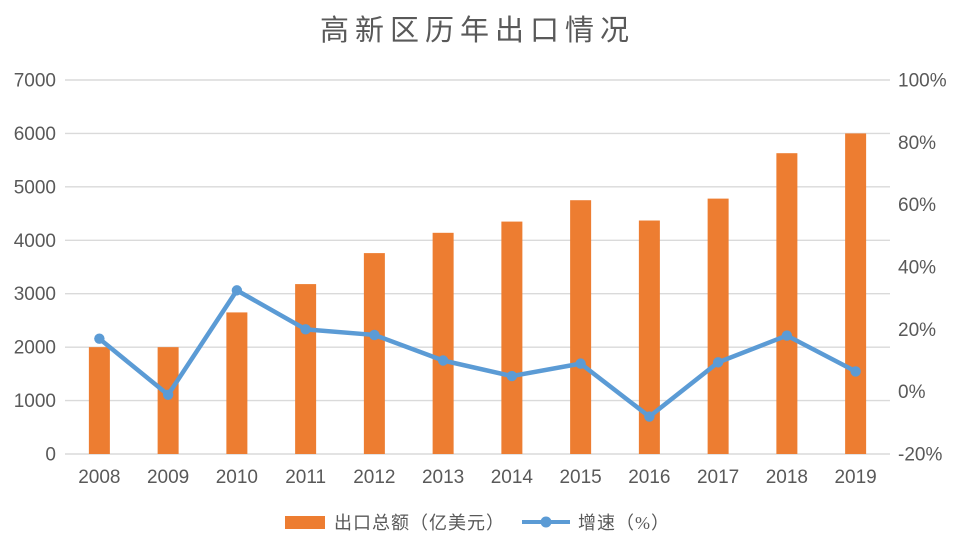  What do you see at coordinates (306, 369) in the screenshot?
I see `bar-2011` at bounding box center [306, 369].